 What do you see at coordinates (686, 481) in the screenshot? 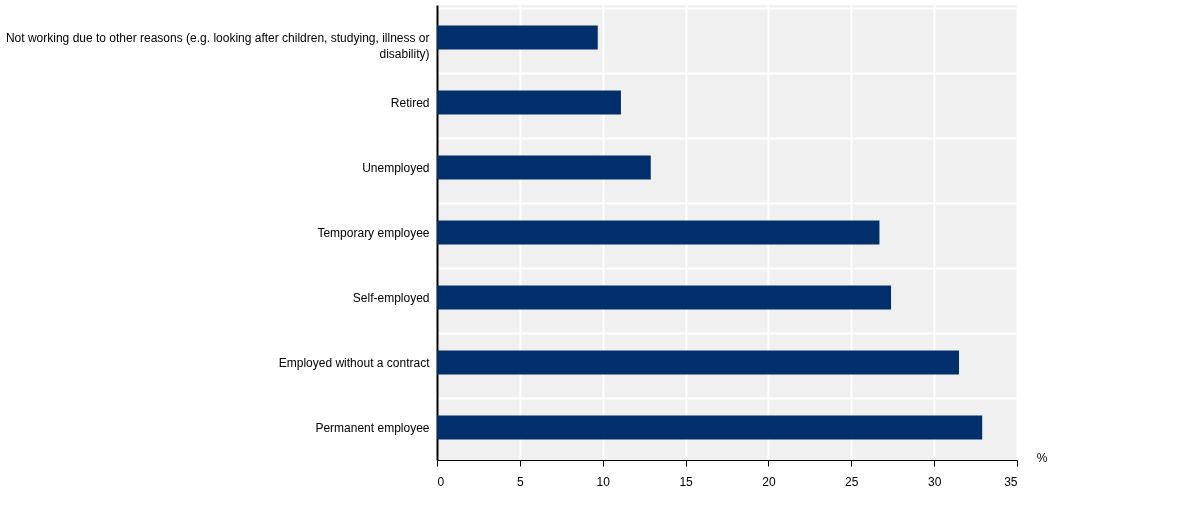
I see `x-tick-label: 15` at bounding box center [686, 481].